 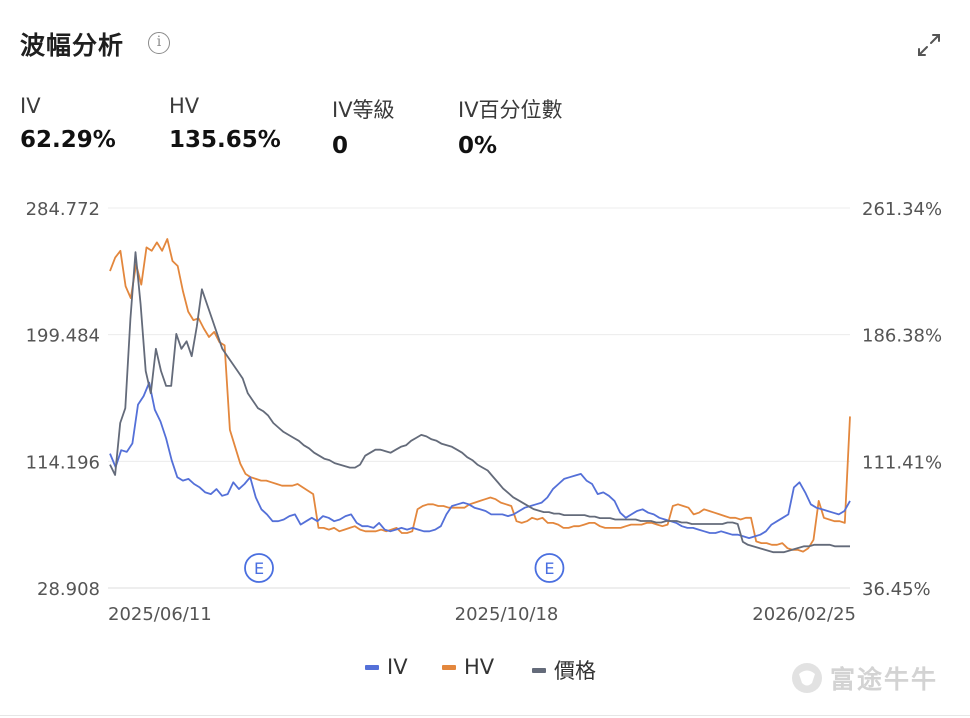 I want to click on stat-iv: IV 62.29%, so click(x=68, y=123).